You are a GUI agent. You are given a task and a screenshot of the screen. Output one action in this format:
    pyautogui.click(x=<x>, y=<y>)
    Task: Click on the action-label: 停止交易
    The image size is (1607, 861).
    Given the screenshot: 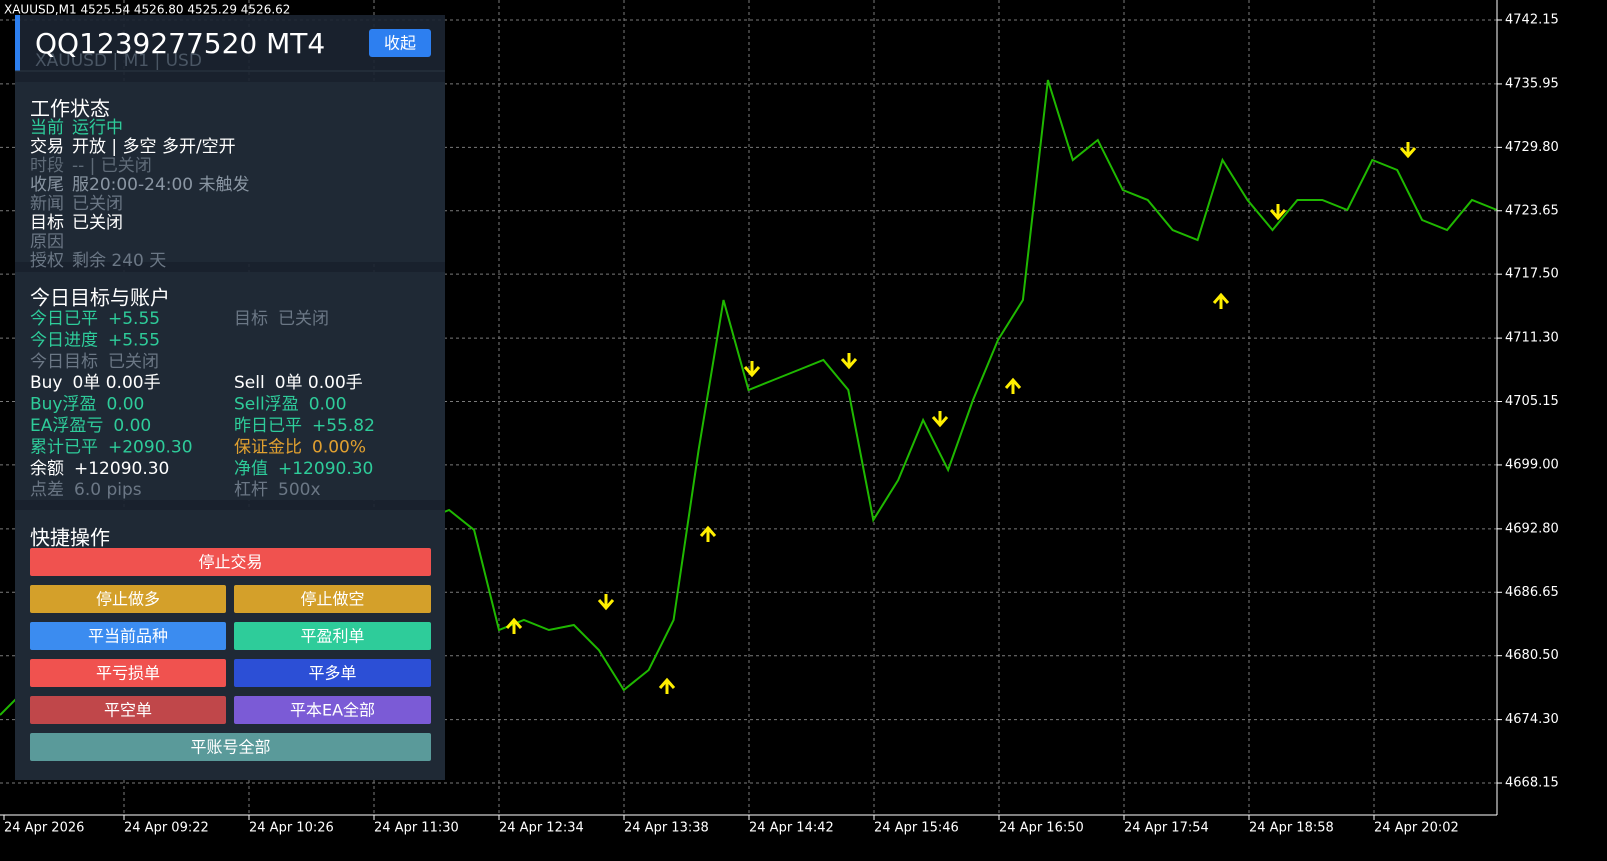 What is the action you would take?
    pyautogui.click(x=230, y=562)
    